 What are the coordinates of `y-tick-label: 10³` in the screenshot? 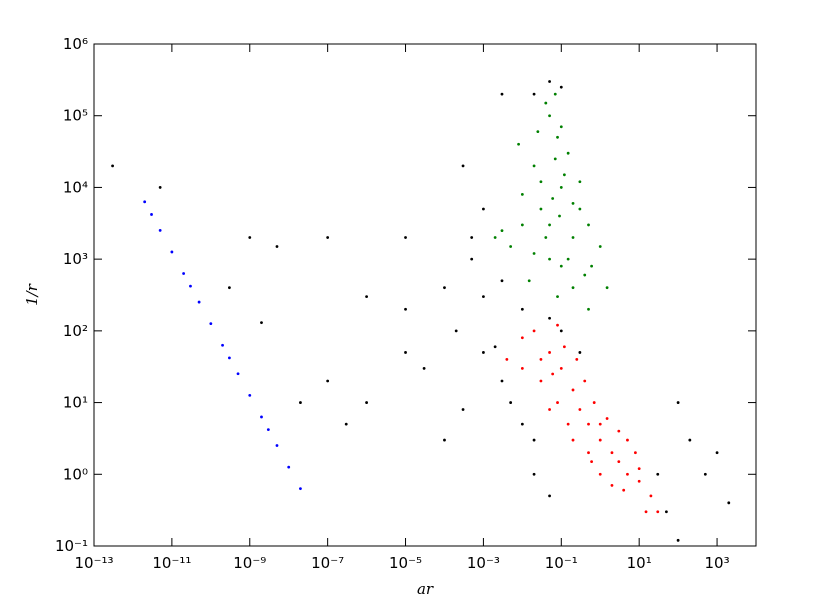 It's located at (75, 259).